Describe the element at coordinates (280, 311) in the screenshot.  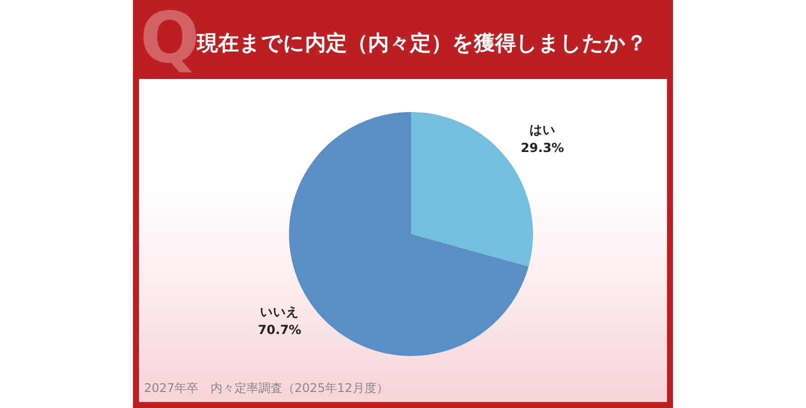
I see `slice-label: いいえ` at that location.